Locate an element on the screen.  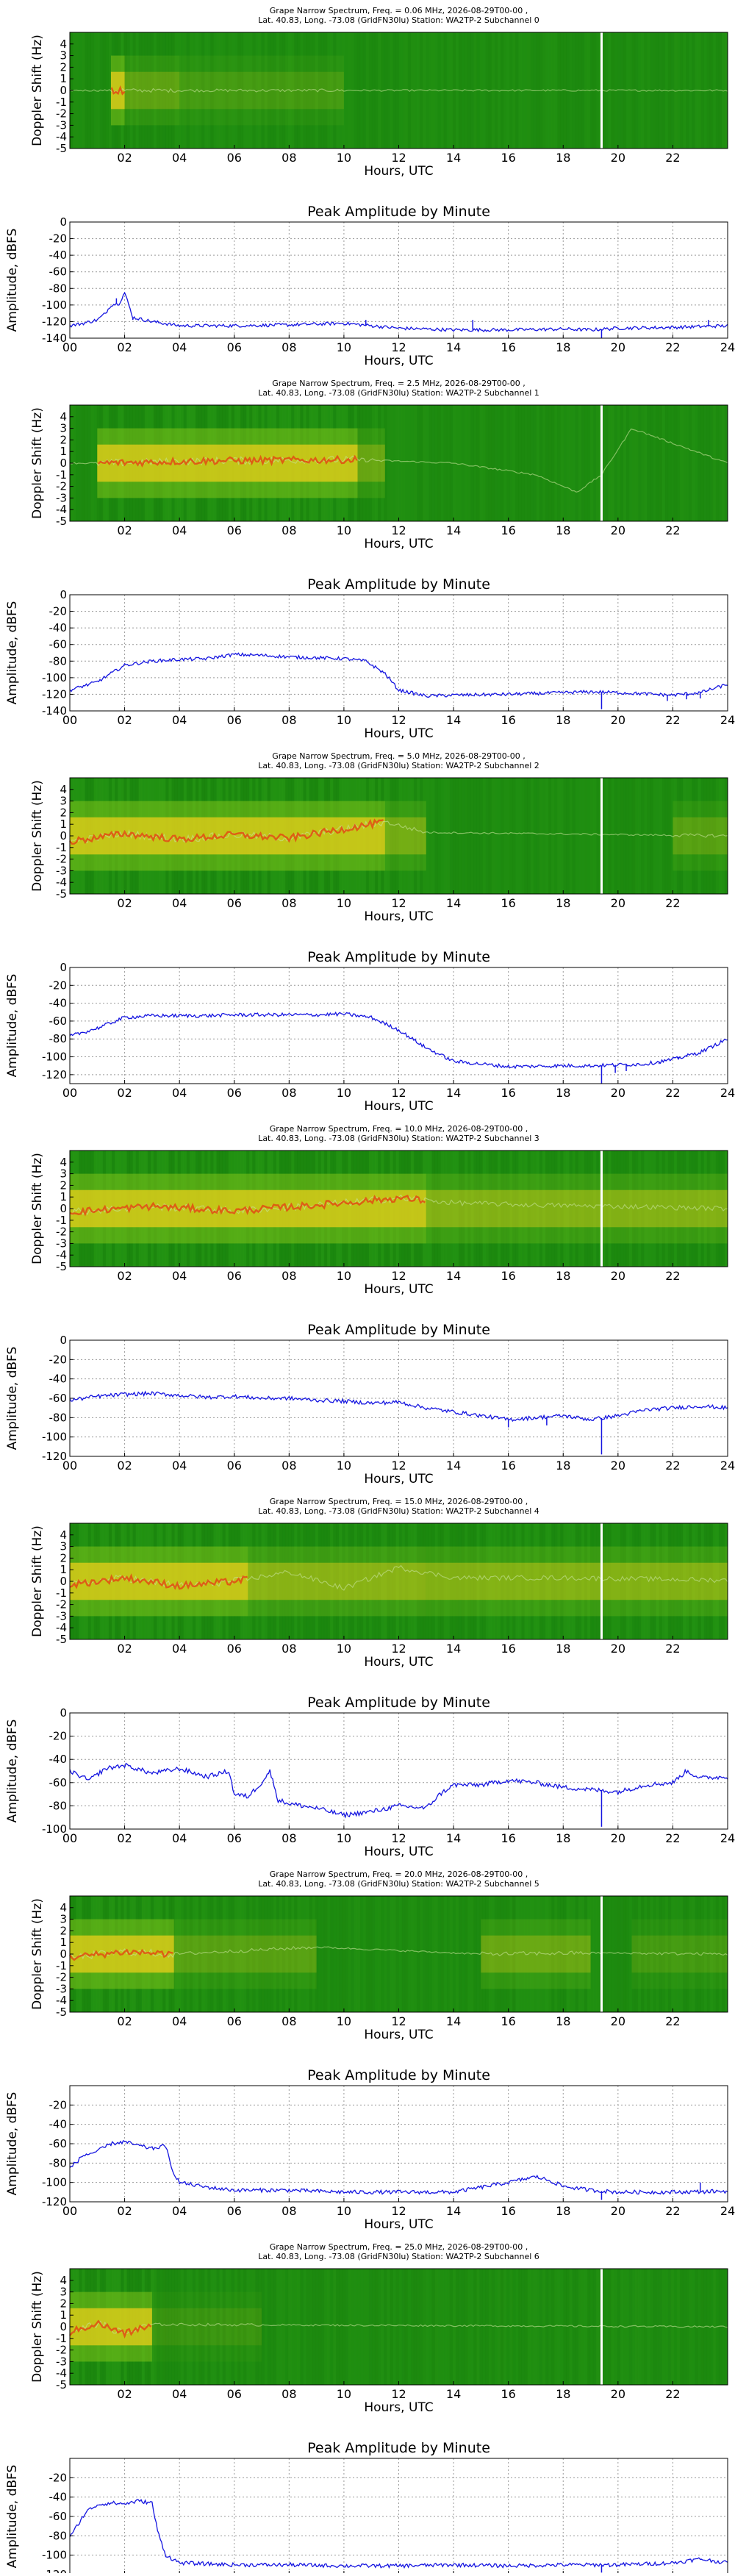
amplitude-frame is located at coordinates (398, 2516).